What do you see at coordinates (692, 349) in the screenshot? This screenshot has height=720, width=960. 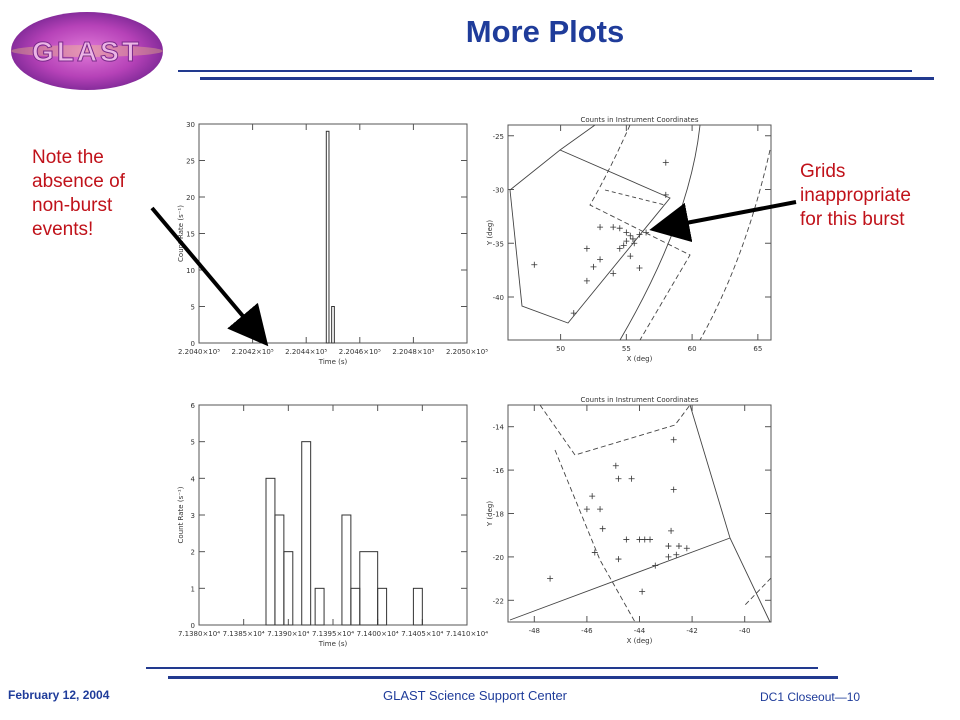 I see `x-tick-label: 60` at bounding box center [692, 349].